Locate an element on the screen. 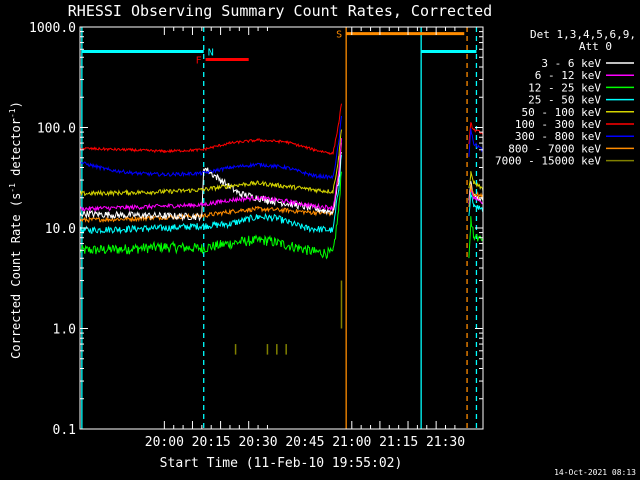 The width and height of the screenshot is (640, 480). flag-label-N: N is located at coordinates (211, 53).